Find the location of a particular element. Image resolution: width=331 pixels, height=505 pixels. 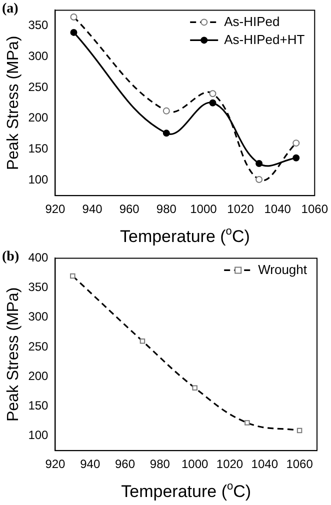

chart-title: (b) is located at coordinates (11, 257).